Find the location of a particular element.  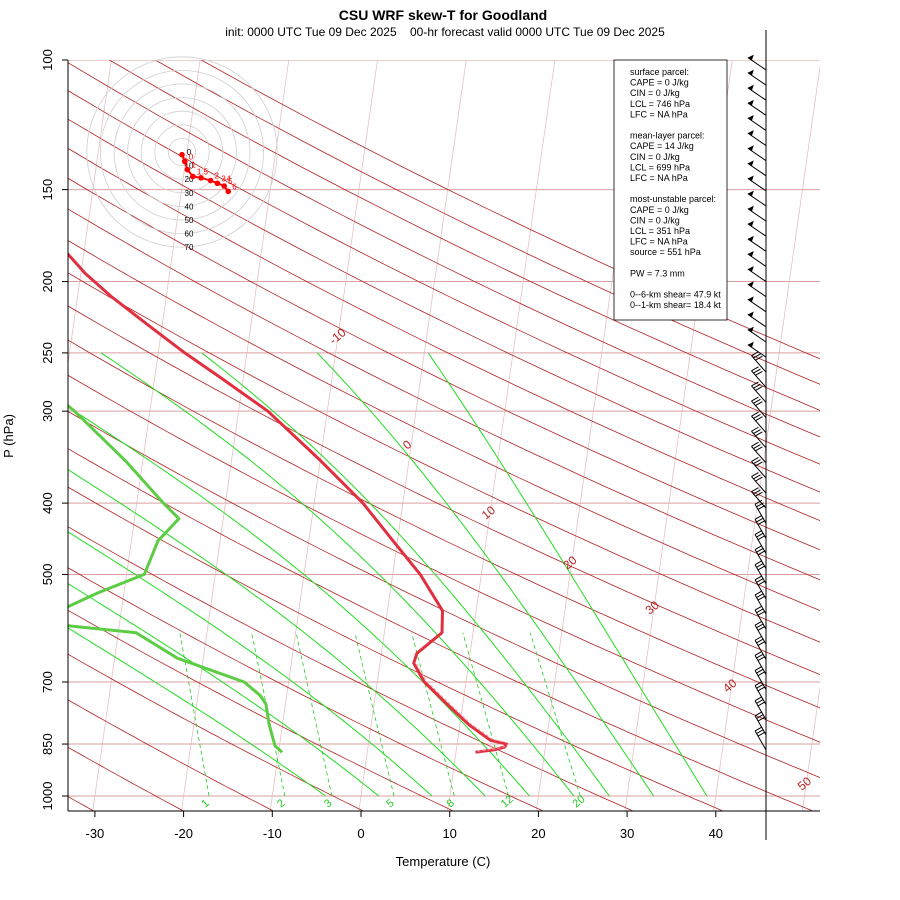

y-tick-label: 400 is located at coordinates (47, 503).